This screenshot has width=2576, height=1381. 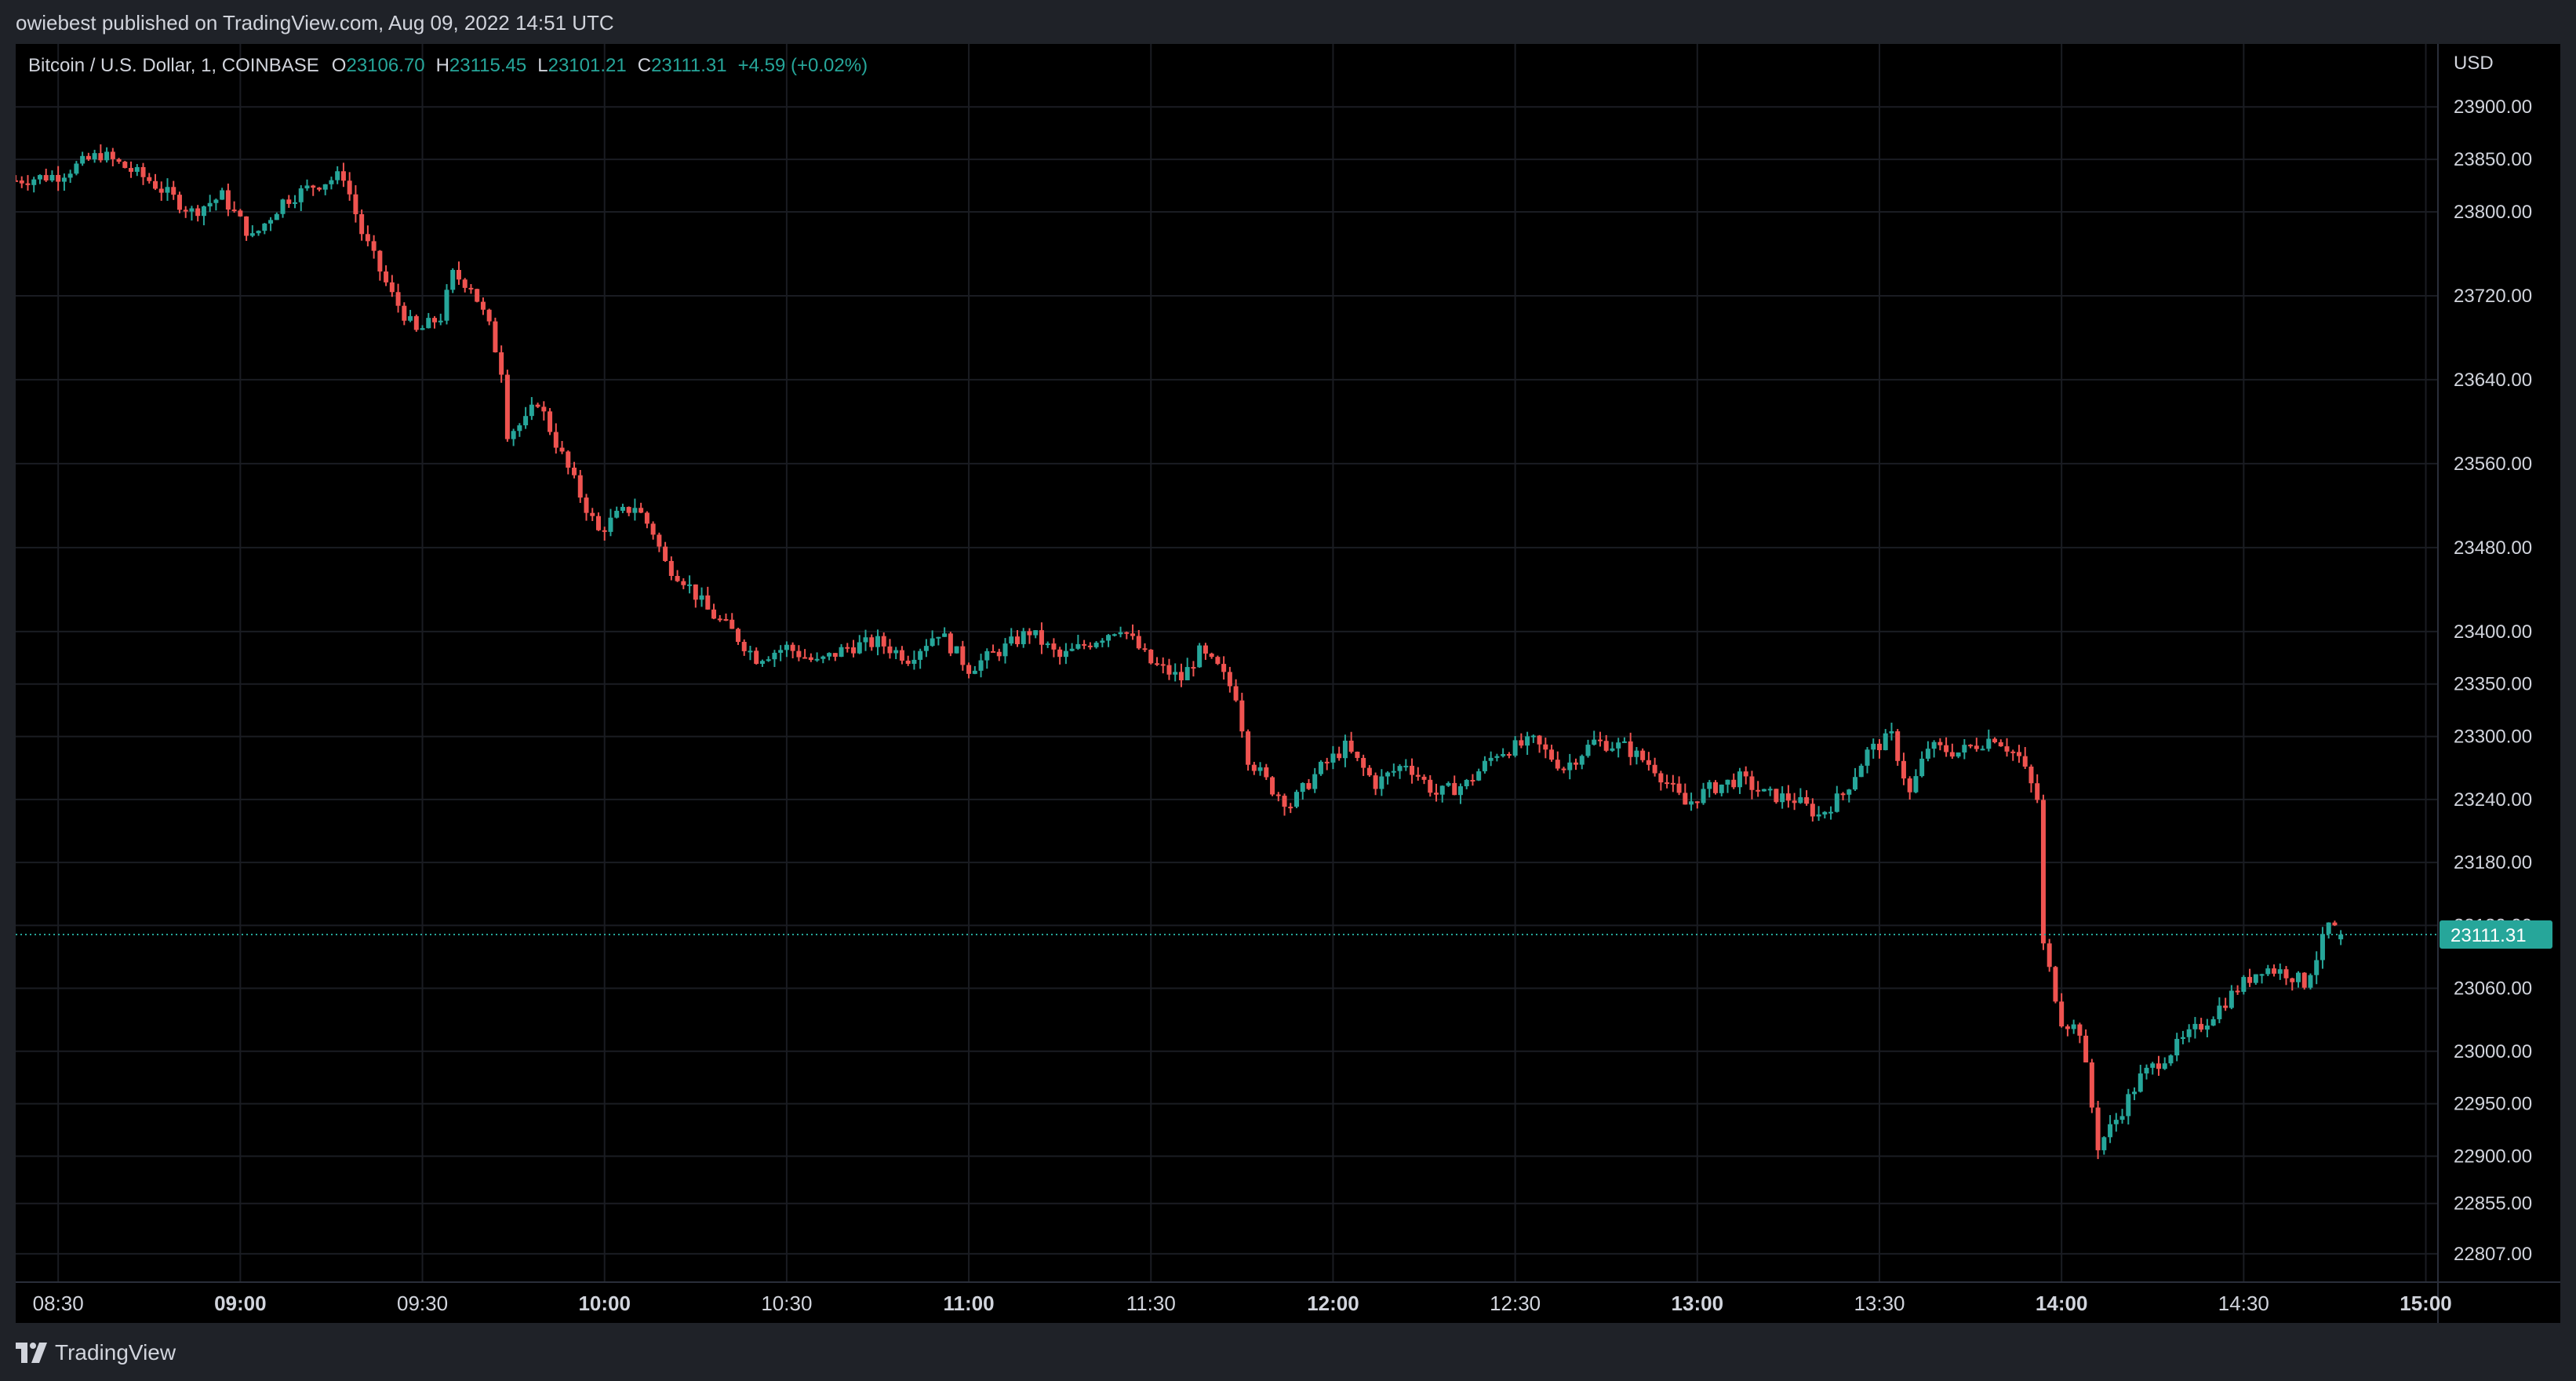 I want to click on price-tick-label: 22855.00, so click(x=2493, y=1204).